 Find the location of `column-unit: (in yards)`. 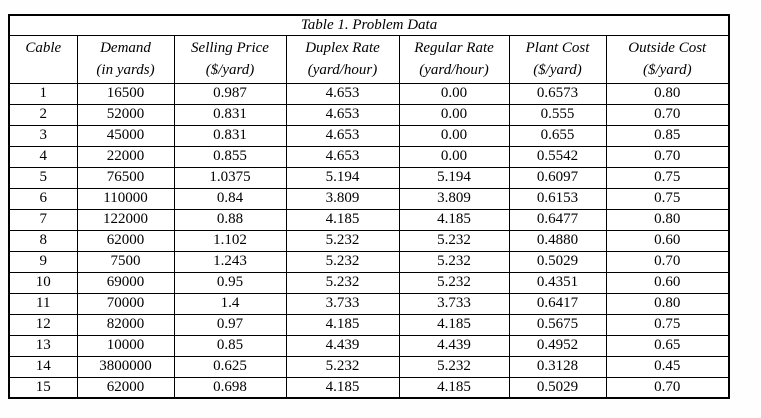

column-unit: (in yards) is located at coordinates (125, 69).